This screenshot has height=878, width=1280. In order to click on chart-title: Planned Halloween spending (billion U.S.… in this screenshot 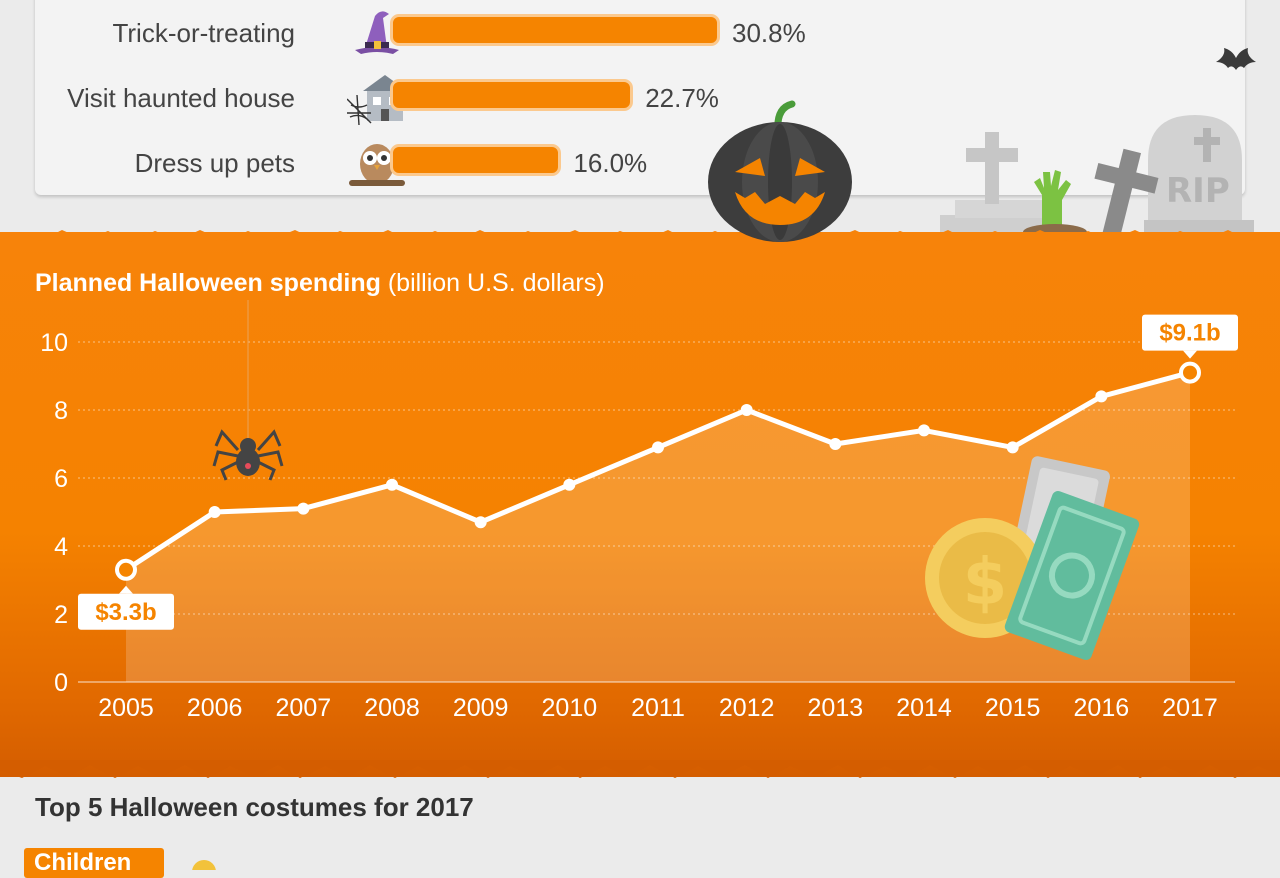, I will do `click(320, 283)`.